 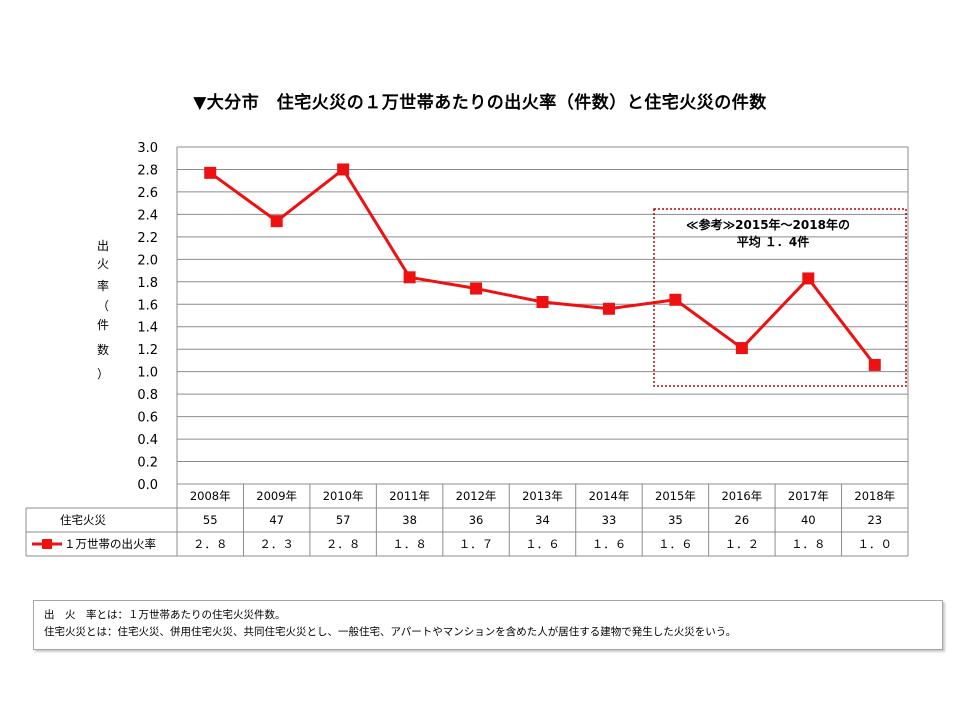 What do you see at coordinates (147, 148) in the screenshot?
I see `y-tick-label: 3.0` at bounding box center [147, 148].